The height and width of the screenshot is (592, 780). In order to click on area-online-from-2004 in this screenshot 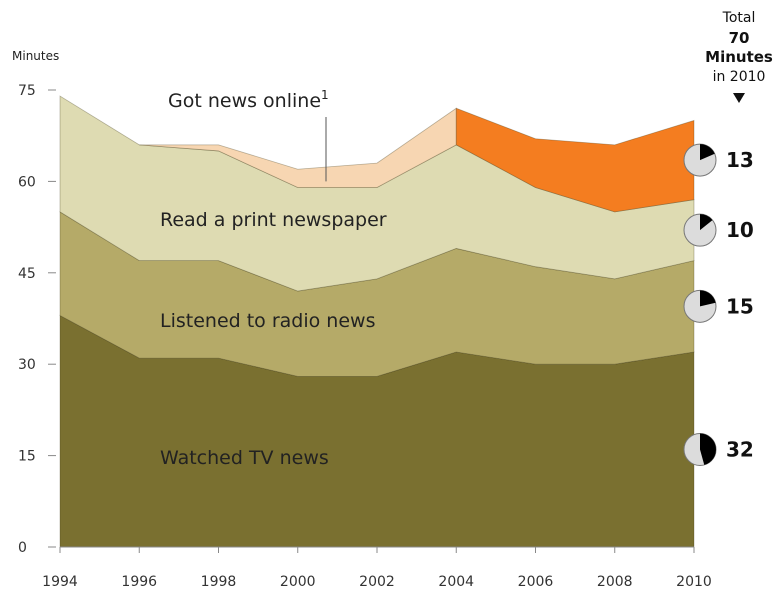, I will do `click(575, 160)`.